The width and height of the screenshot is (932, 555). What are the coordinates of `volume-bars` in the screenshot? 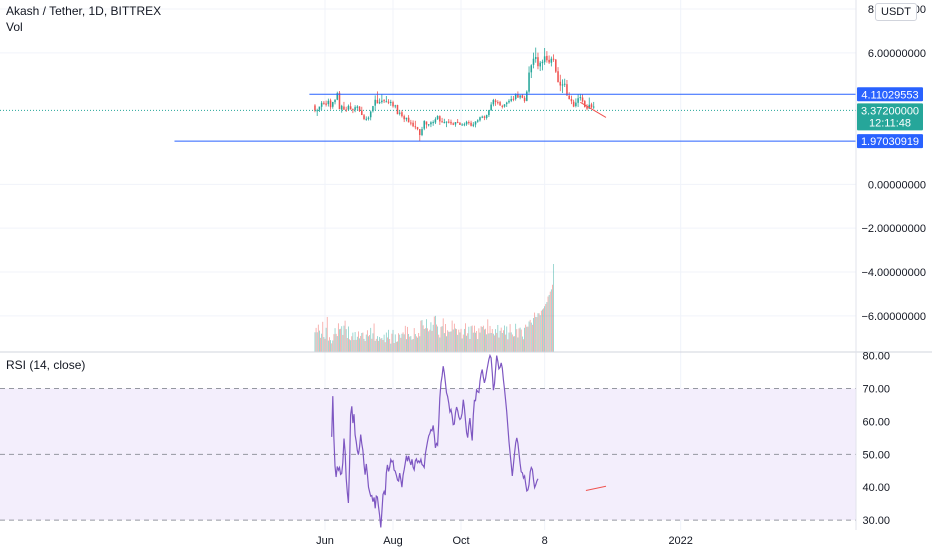 It's located at (434, 308).